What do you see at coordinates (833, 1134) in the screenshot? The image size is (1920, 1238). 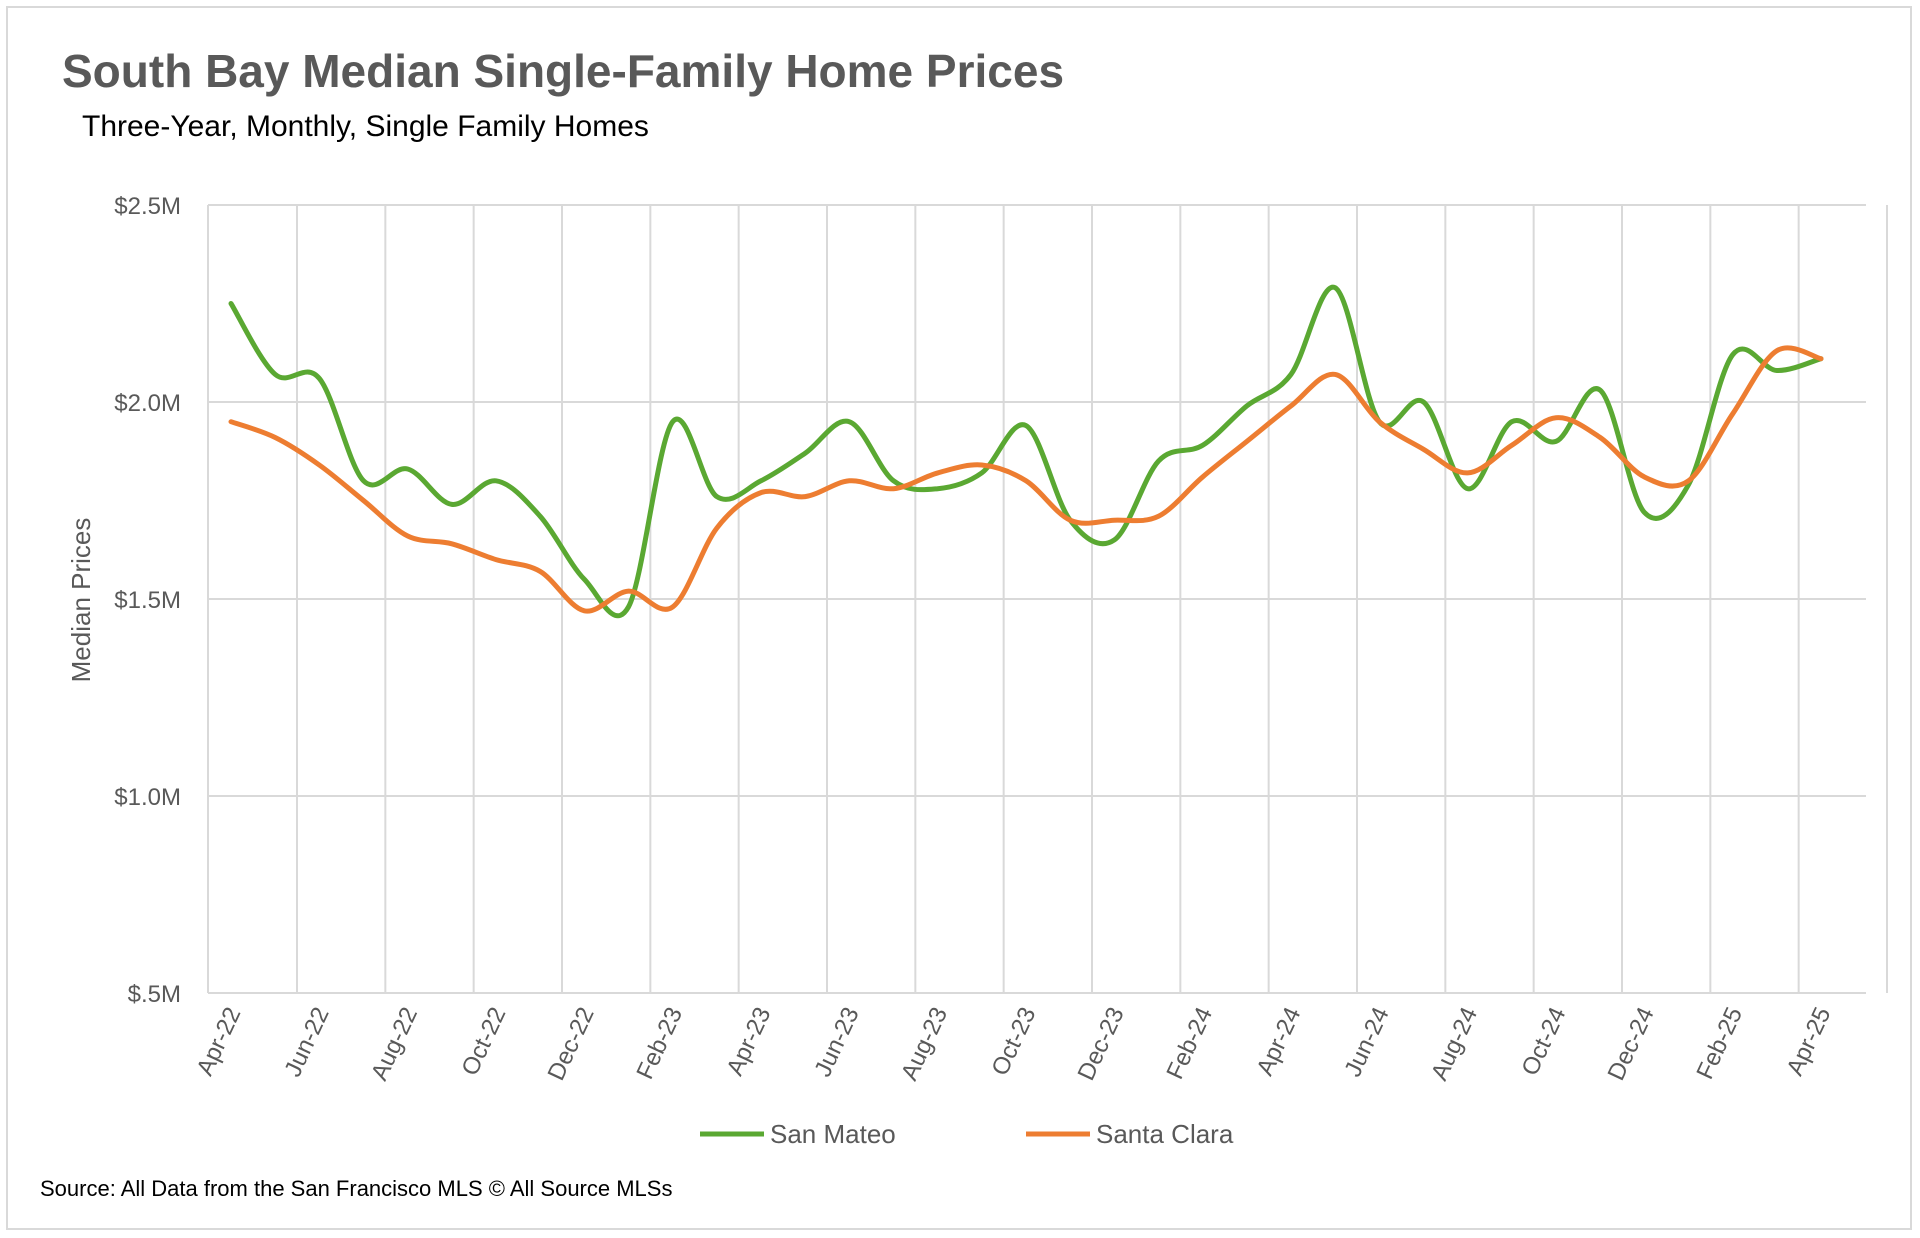 I see `legend-label-san-mateo: San Mateo` at bounding box center [833, 1134].